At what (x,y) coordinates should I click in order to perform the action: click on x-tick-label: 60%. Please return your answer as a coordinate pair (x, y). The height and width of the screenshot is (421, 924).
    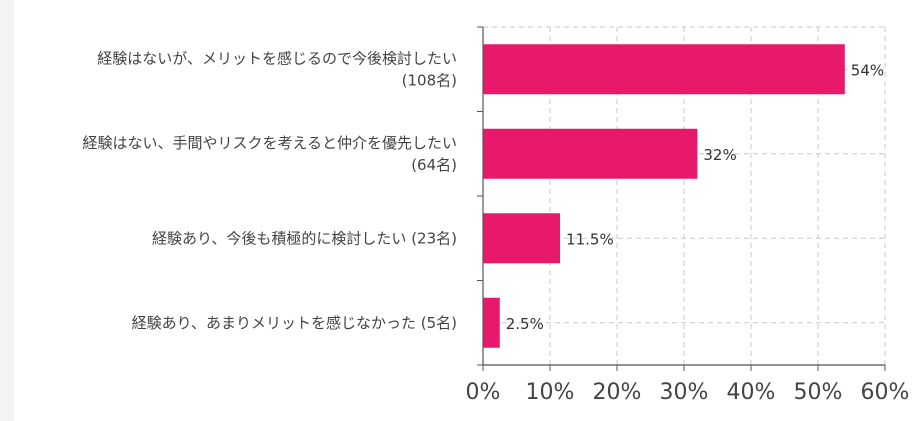
    Looking at the image, I should click on (885, 392).